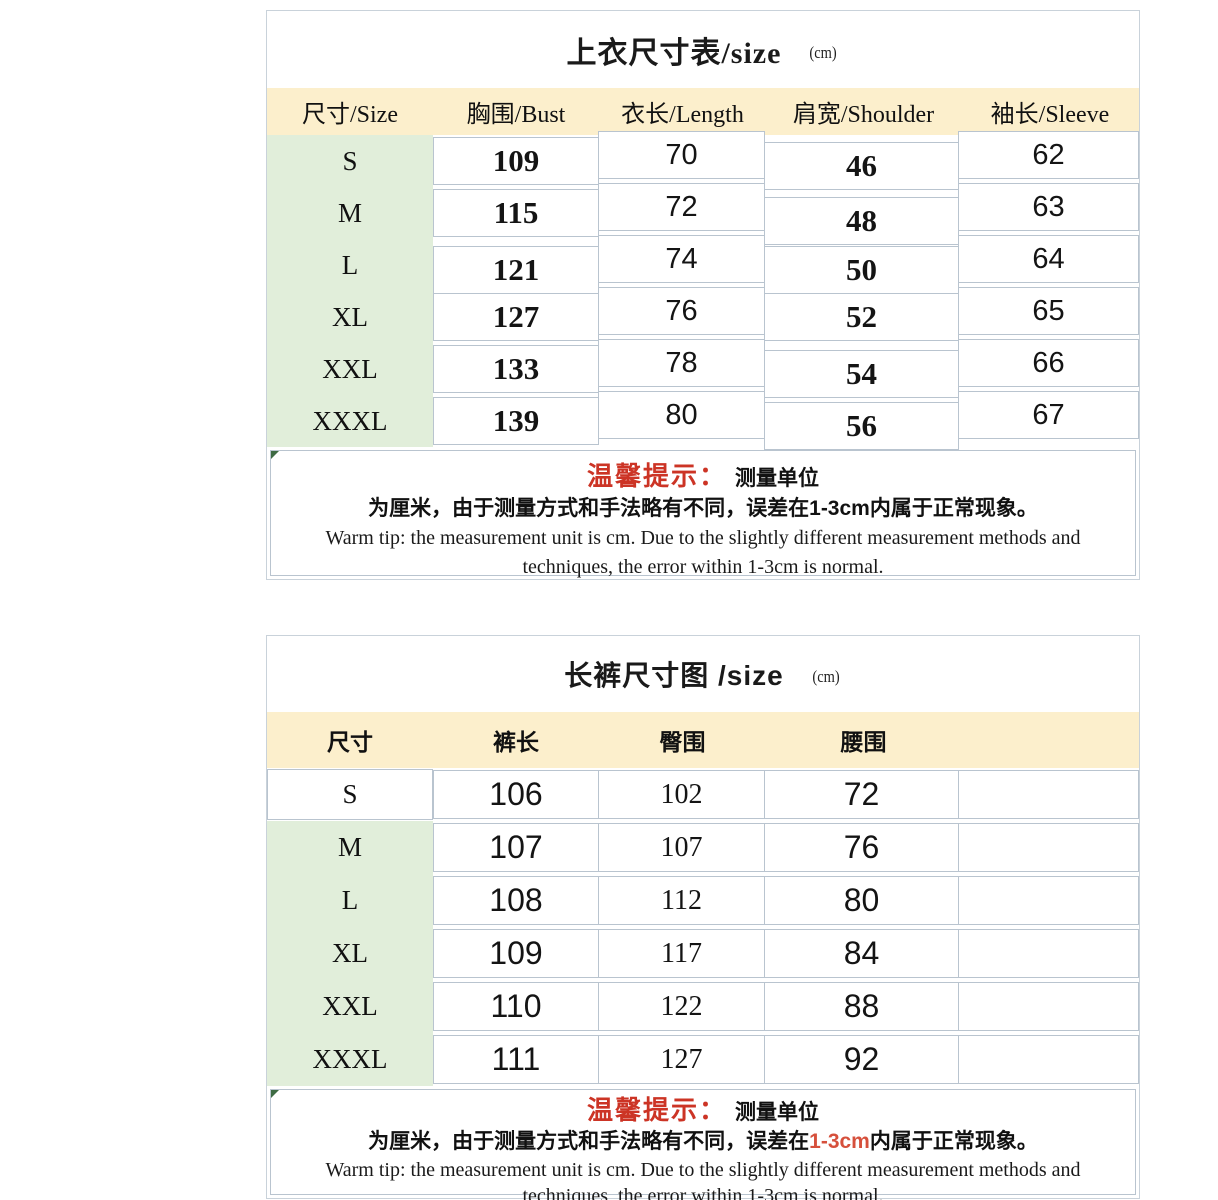  What do you see at coordinates (861, 900) in the screenshot?
I see `waist-value: 80` at bounding box center [861, 900].